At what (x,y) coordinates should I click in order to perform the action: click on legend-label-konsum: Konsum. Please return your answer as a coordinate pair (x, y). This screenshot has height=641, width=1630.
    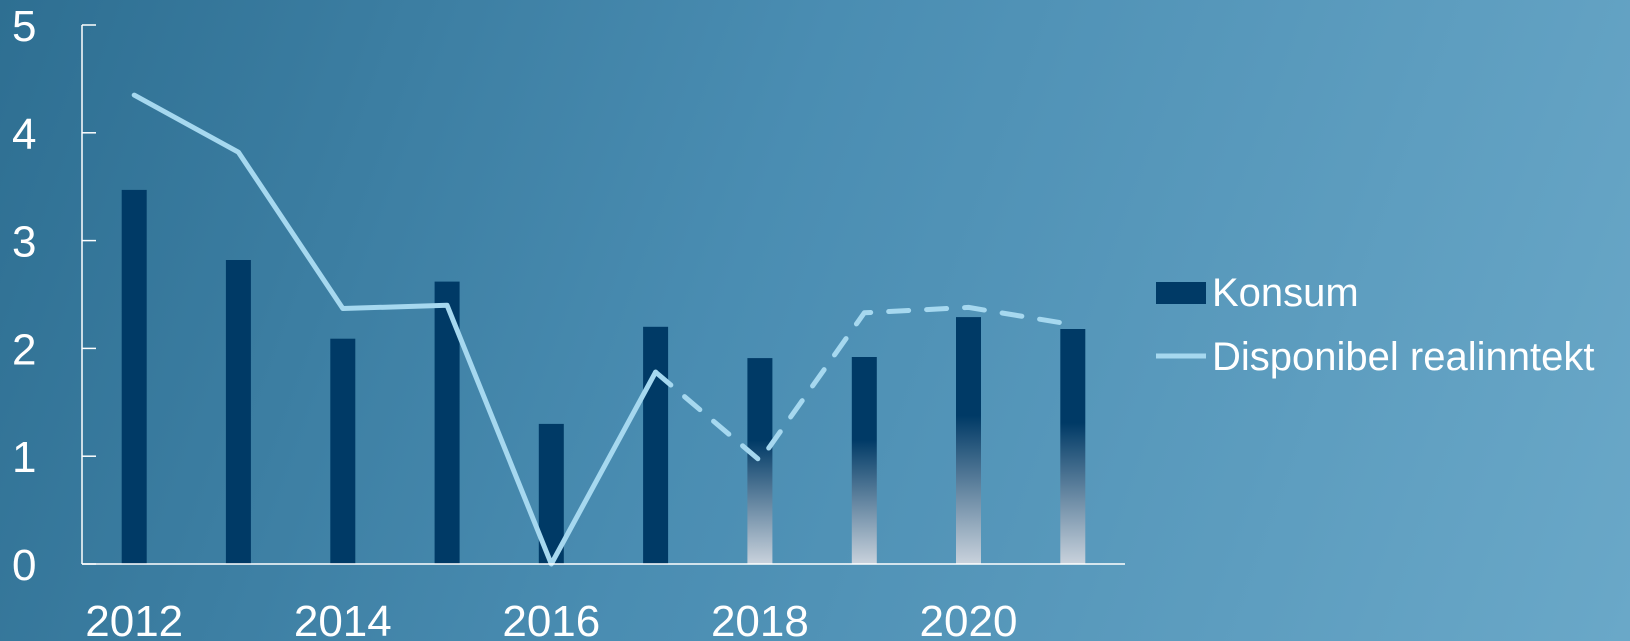
    Looking at the image, I should click on (1285, 293).